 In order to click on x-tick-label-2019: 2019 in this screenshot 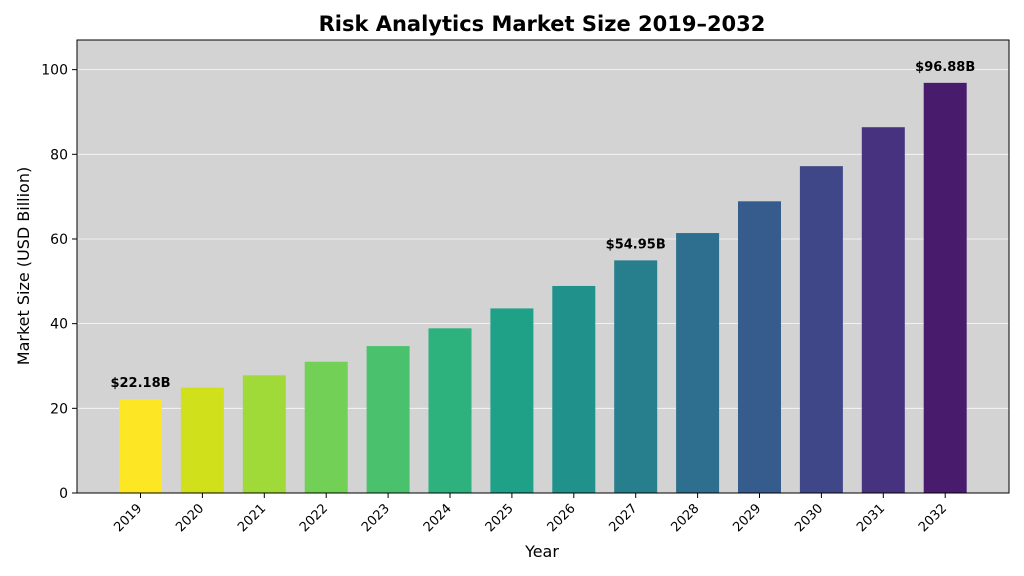, I will do `click(128, 518)`.